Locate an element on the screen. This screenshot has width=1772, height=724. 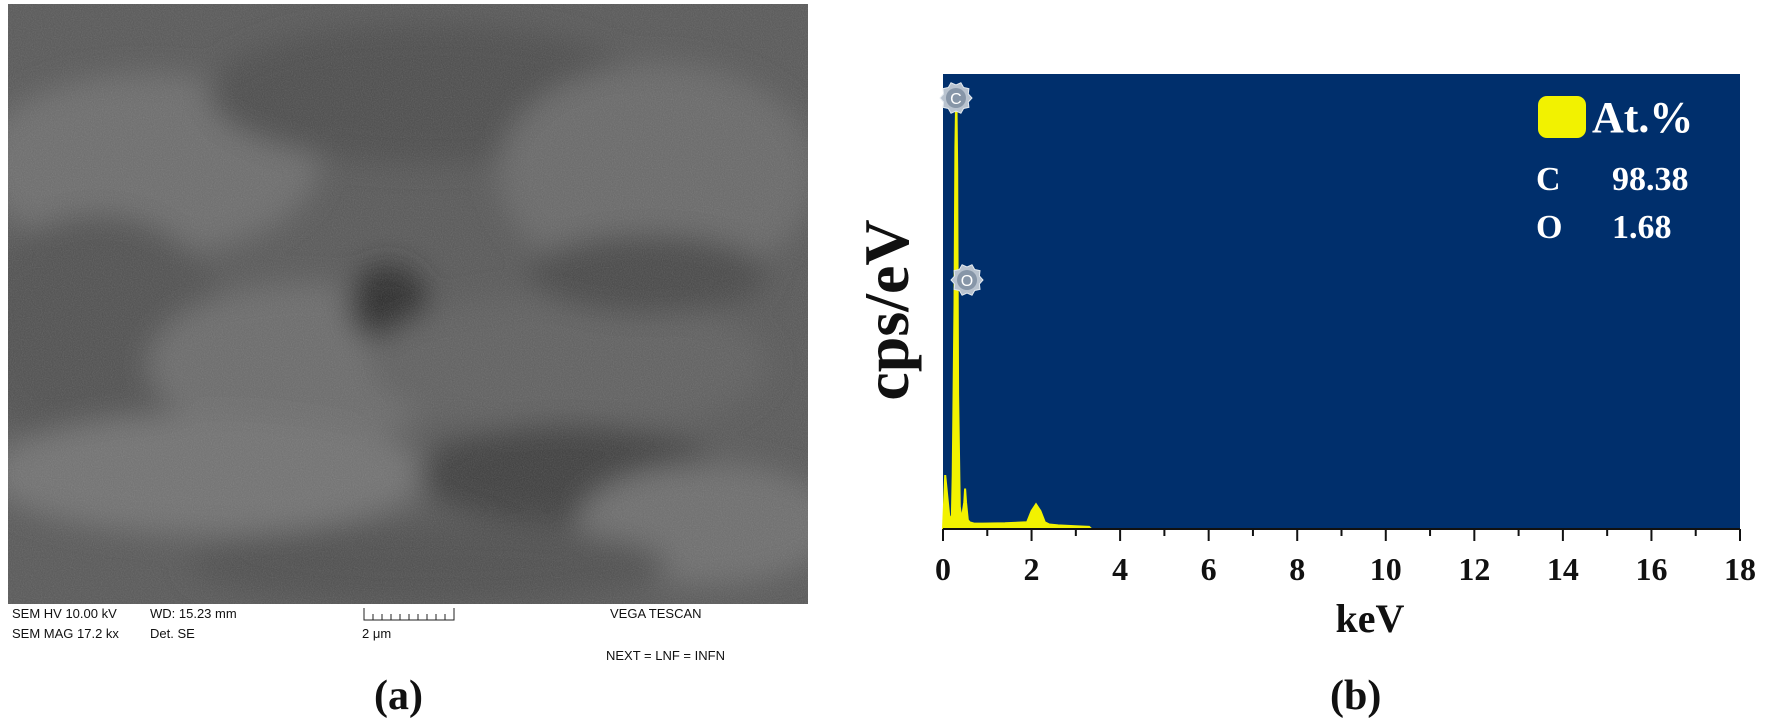
sem-hv-readout: SEM HV 10.00 kV is located at coordinates (64, 613).